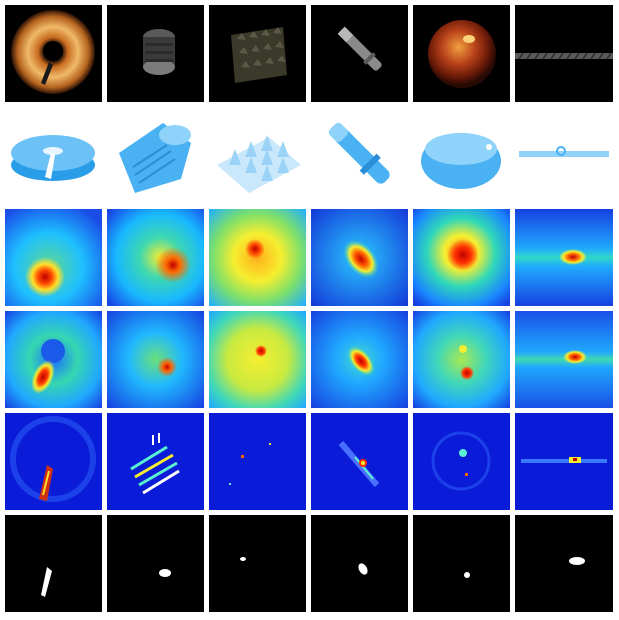 The image size is (619, 620). What do you see at coordinates (461, 563) in the screenshot?
I see `mask-tomato` at bounding box center [461, 563].